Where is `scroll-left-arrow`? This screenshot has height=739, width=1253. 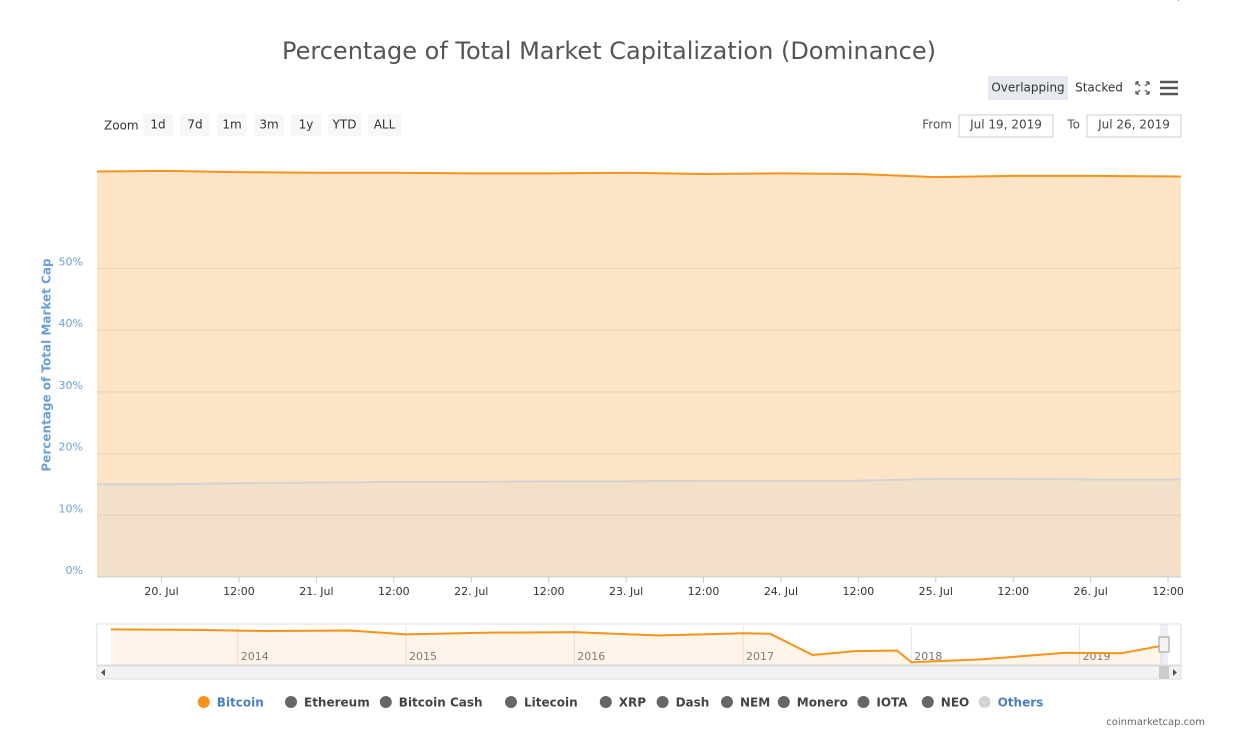 scroll-left-arrow is located at coordinates (103, 672).